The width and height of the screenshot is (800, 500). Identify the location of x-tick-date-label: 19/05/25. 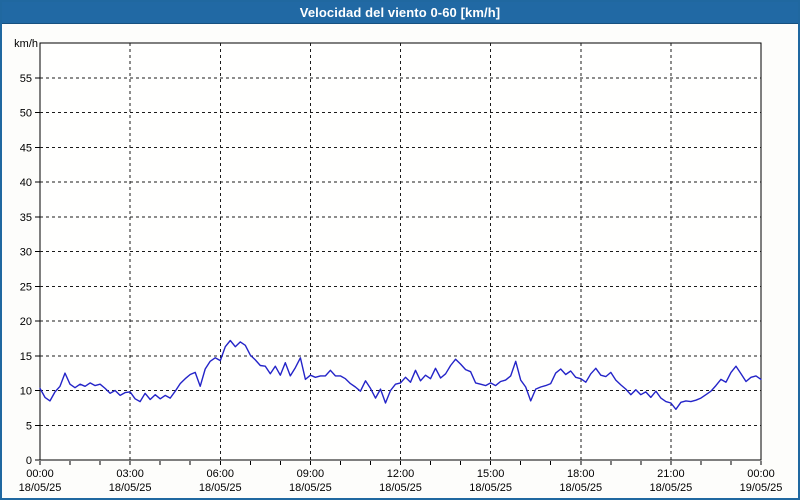
(761, 488).